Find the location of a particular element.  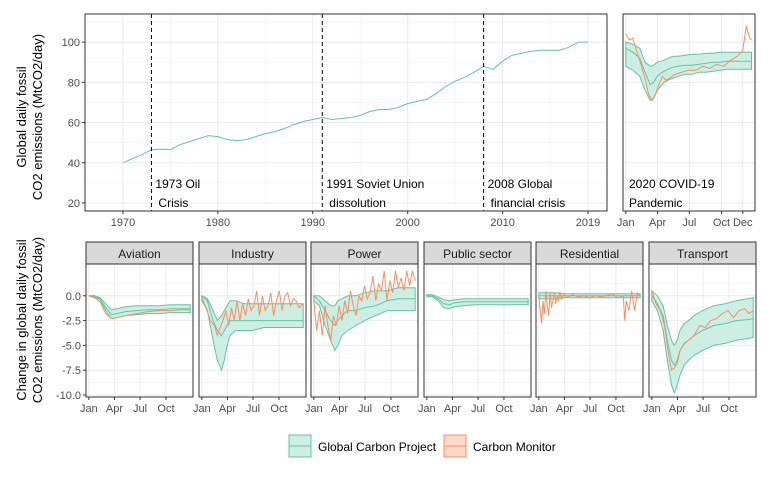

facet-strip-label: Transport is located at coordinates (703, 254).